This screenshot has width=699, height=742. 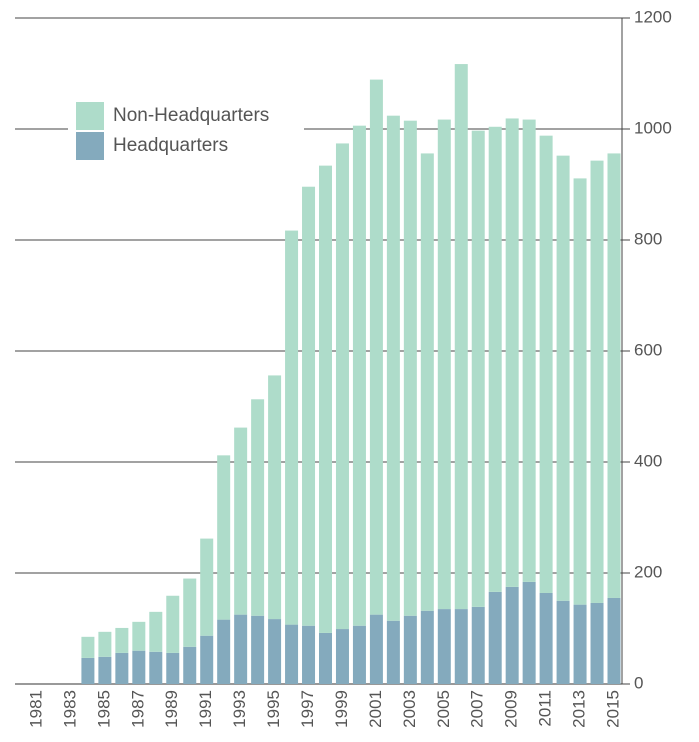 I want to click on y-tick-label: 600, so click(x=648, y=349).